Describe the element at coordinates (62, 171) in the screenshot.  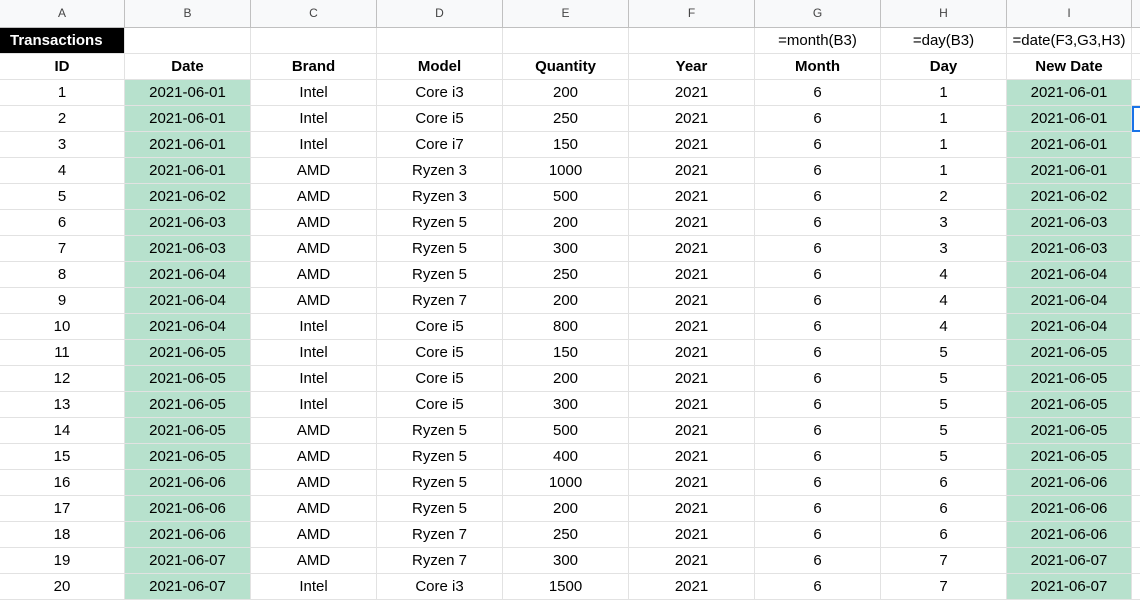
I see `cell-id: 4` at that location.